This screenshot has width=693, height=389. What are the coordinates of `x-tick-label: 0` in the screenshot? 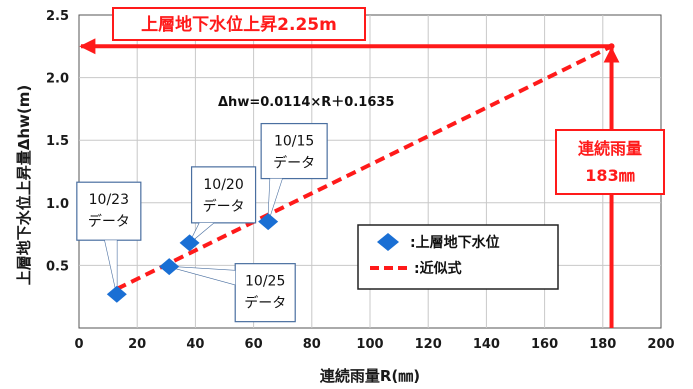 It's located at (78, 344).